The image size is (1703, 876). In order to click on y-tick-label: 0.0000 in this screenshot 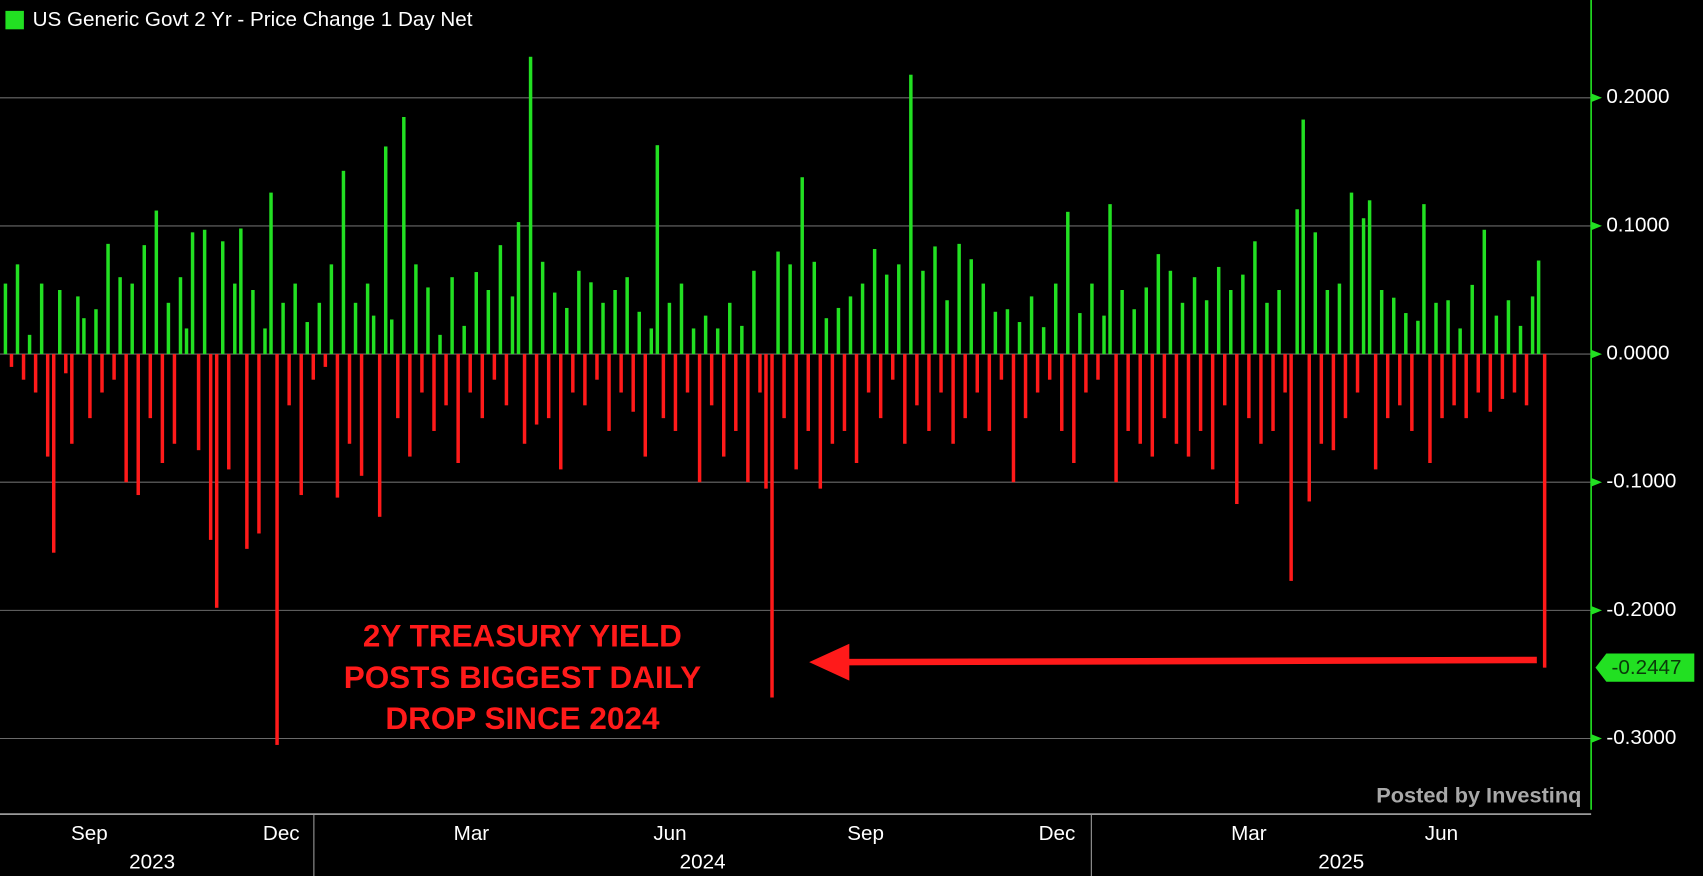, I will do `click(1637, 353)`.